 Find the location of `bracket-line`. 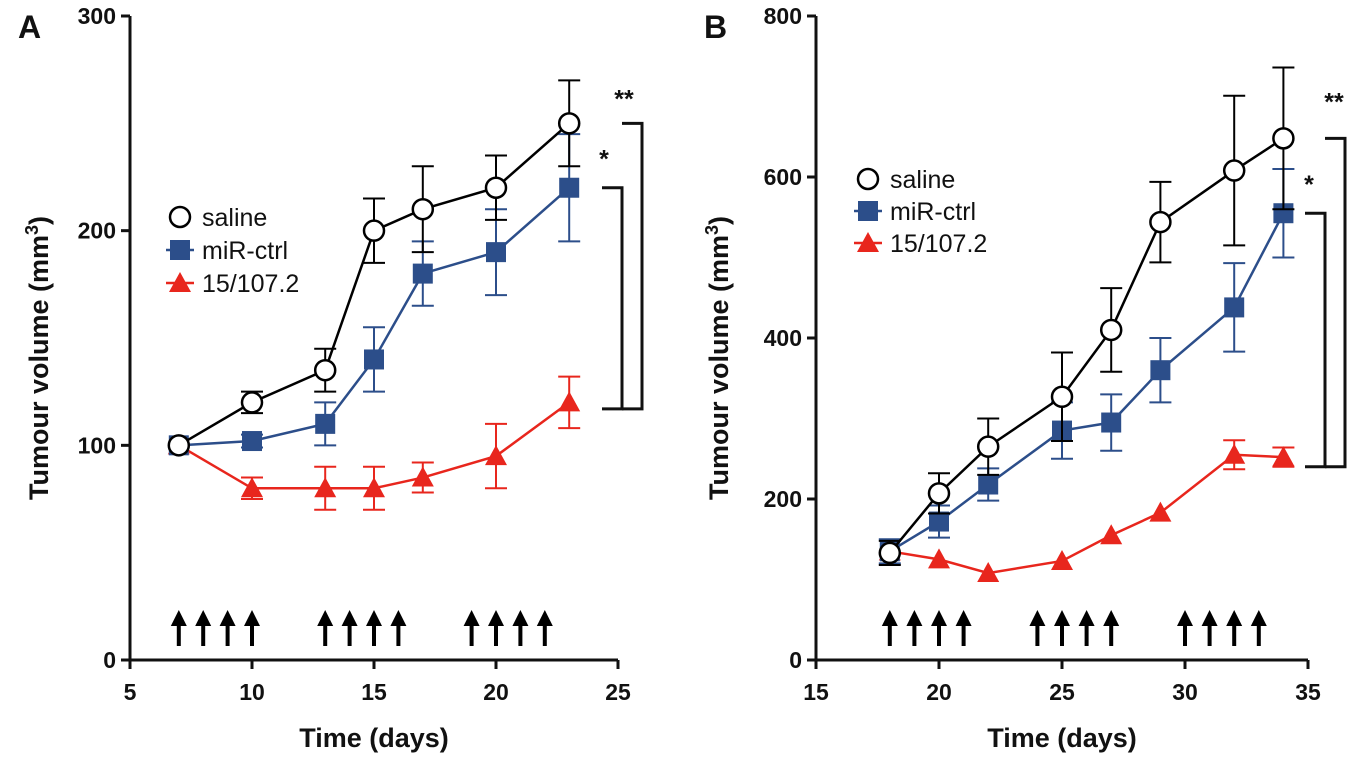

bracket-line is located at coordinates (1316, 340).